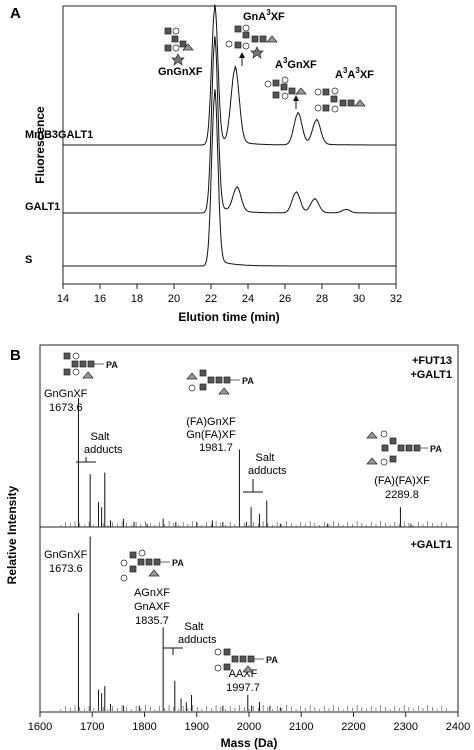  I want to click on peak-mass-1997: 1997.7, so click(243, 688).